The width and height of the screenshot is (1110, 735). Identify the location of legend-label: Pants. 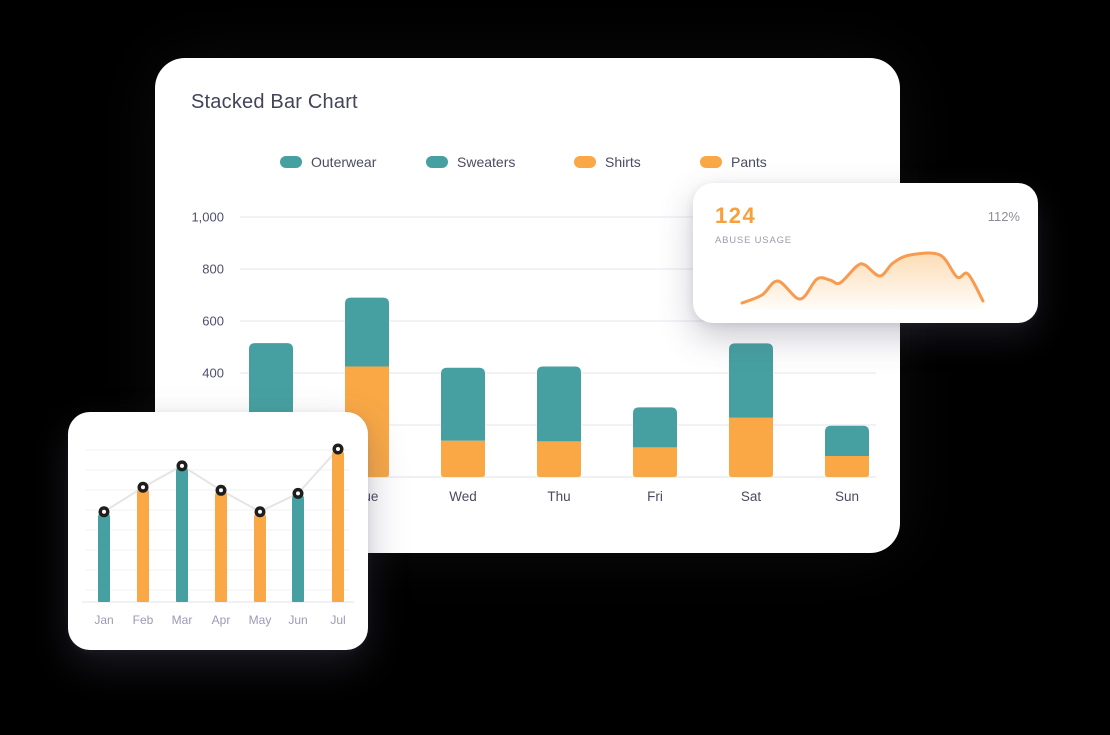
(749, 162).